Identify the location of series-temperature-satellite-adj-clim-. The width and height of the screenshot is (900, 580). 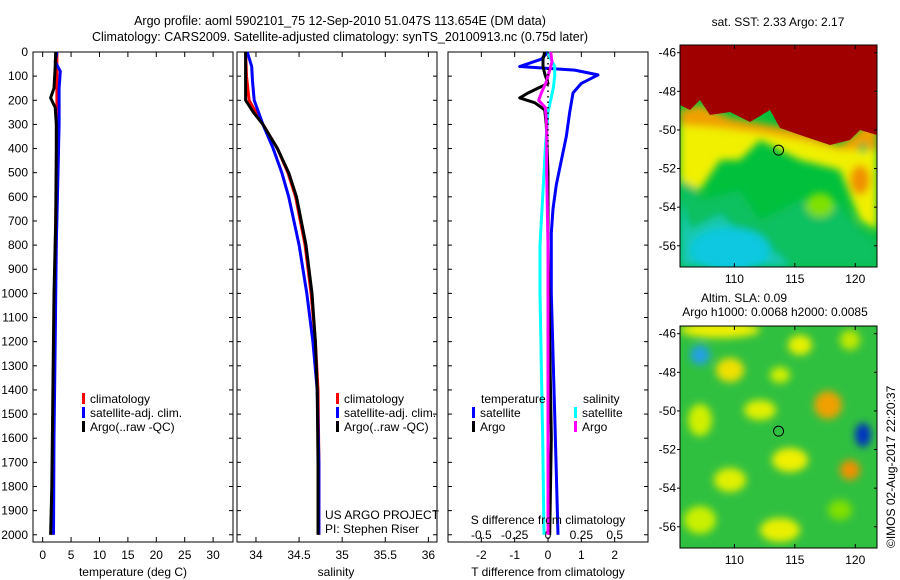
(57, 293).